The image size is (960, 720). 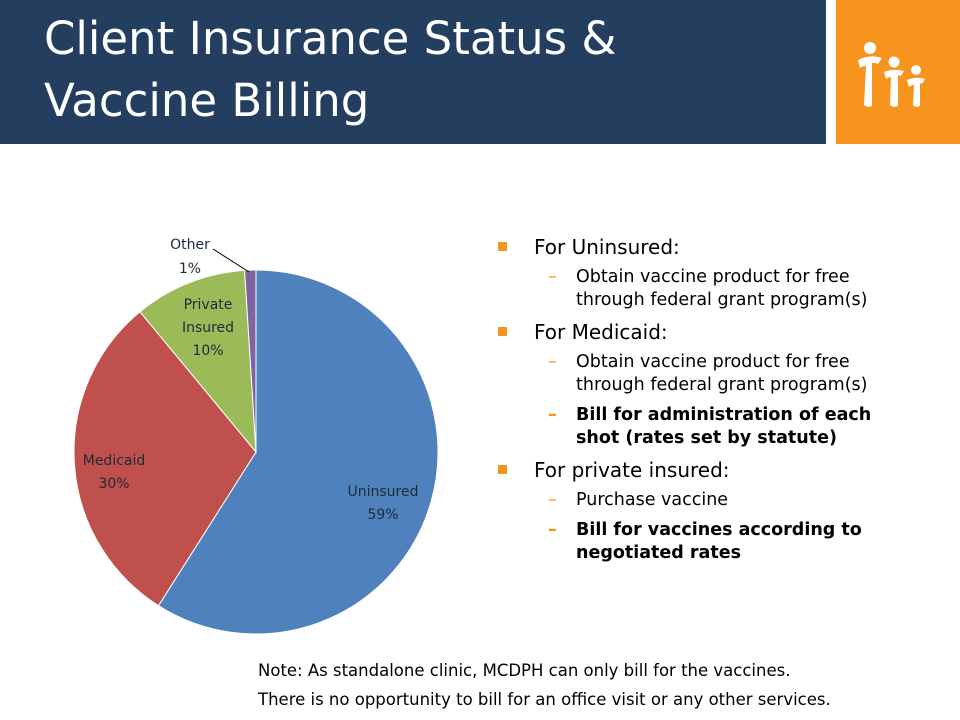 I want to click on other-leader-line, so click(x=231, y=260).